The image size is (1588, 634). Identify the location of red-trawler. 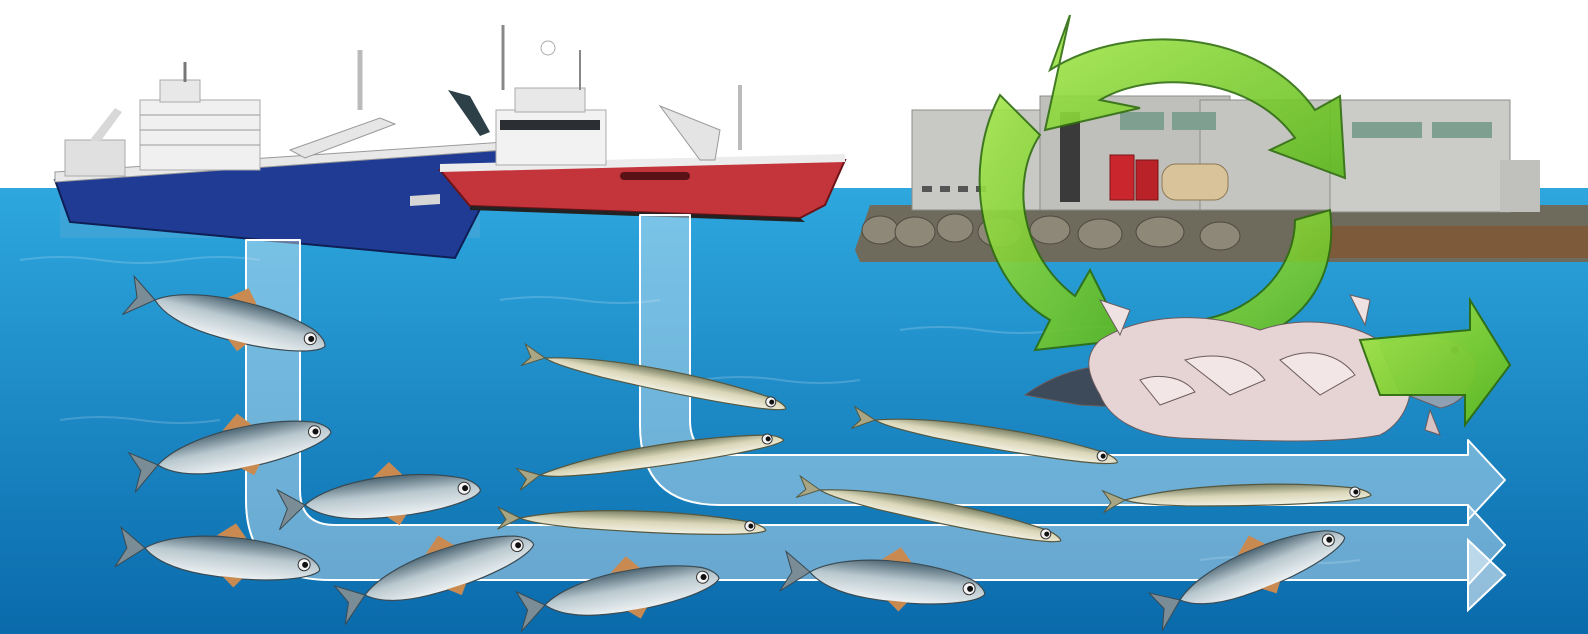
(642, 123).